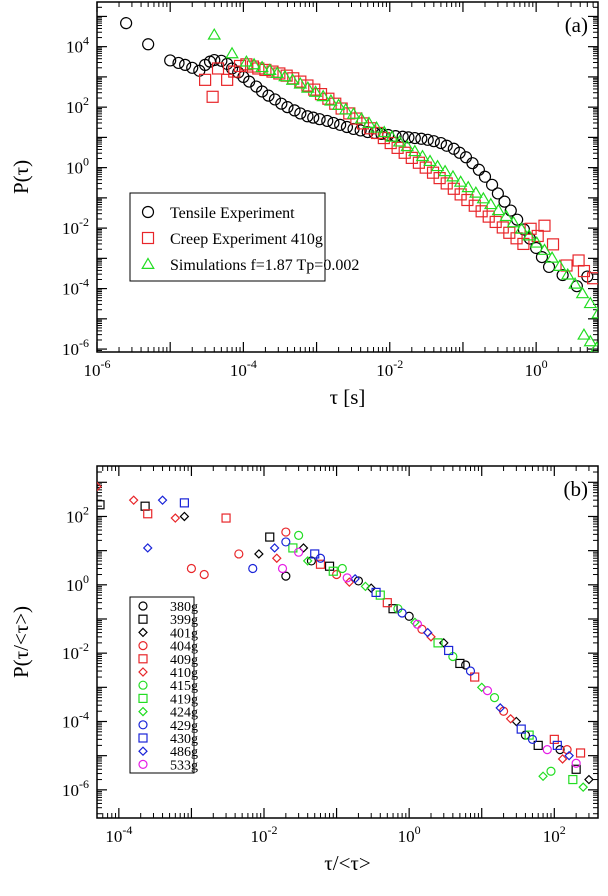  Describe the element at coordinates (184, 713) in the screenshot. I see `legend-label: 424g` at that location.